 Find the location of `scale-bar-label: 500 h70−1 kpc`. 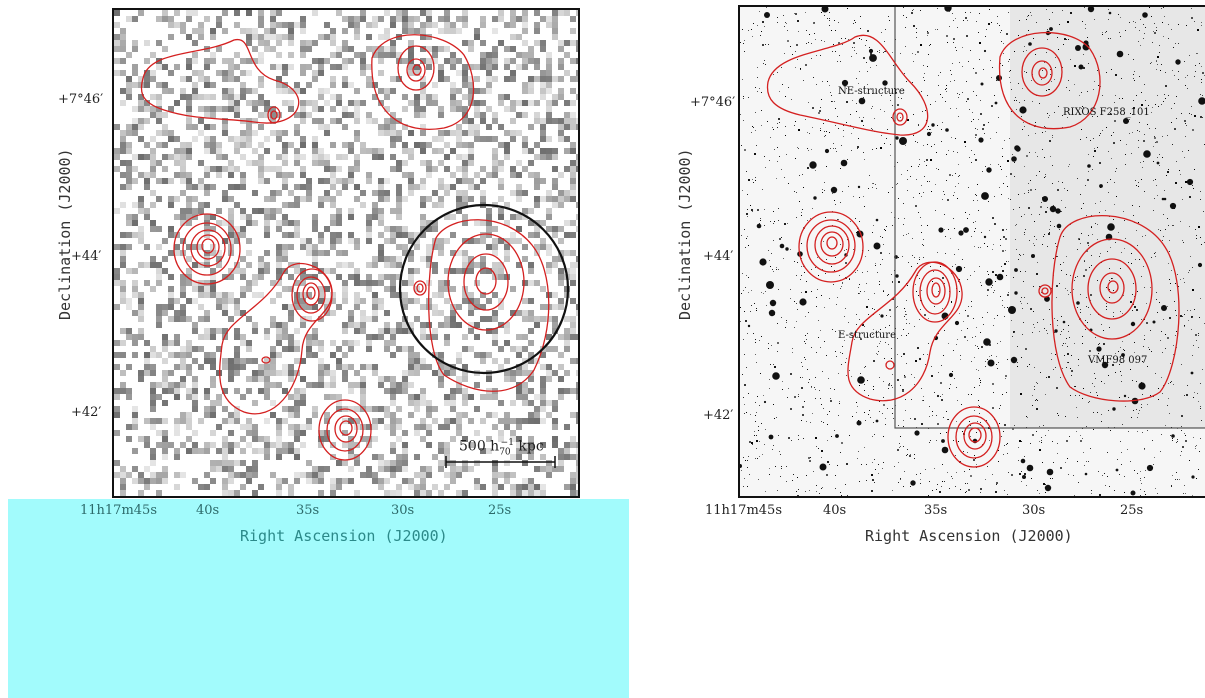

scale-bar-label: 500 h70−1 kpc is located at coordinates (501, 448).